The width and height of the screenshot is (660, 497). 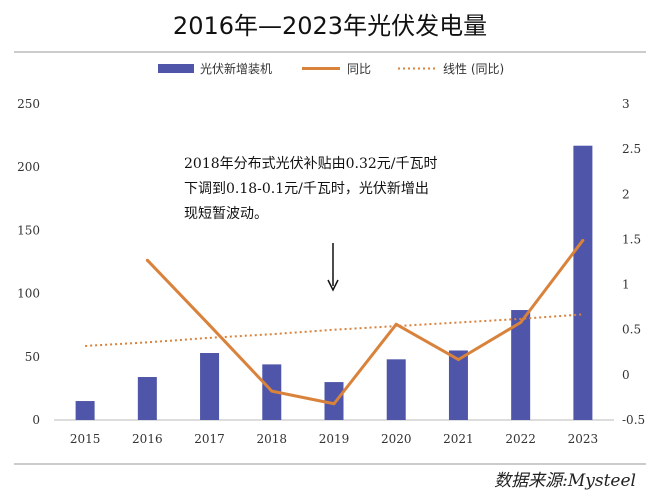 I want to click on legend-label-line: 同比, so click(x=359, y=69).